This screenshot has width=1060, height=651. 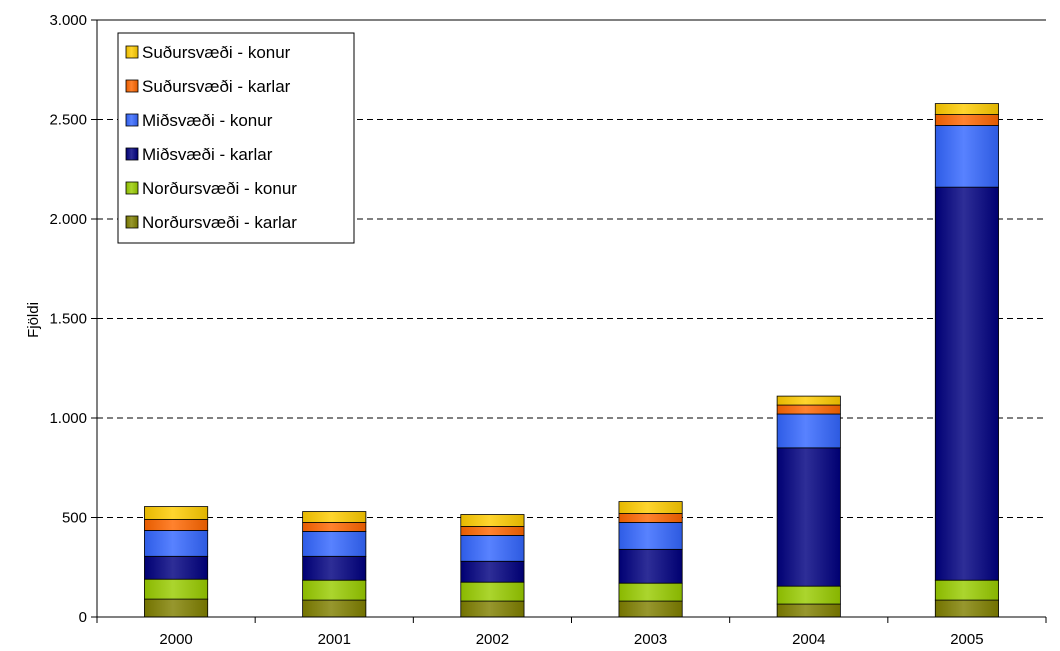 What do you see at coordinates (175, 639) in the screenshot?
I see `x-tick-label: 2000` at bounding box center [175, 639].